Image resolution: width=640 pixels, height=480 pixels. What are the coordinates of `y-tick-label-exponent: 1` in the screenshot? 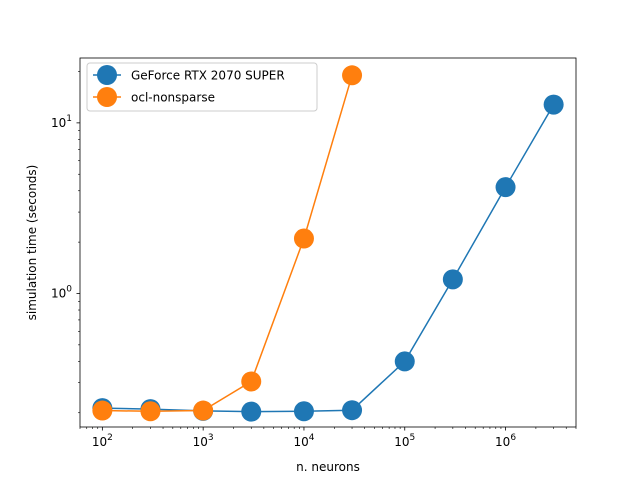 It's located at (69, 119).